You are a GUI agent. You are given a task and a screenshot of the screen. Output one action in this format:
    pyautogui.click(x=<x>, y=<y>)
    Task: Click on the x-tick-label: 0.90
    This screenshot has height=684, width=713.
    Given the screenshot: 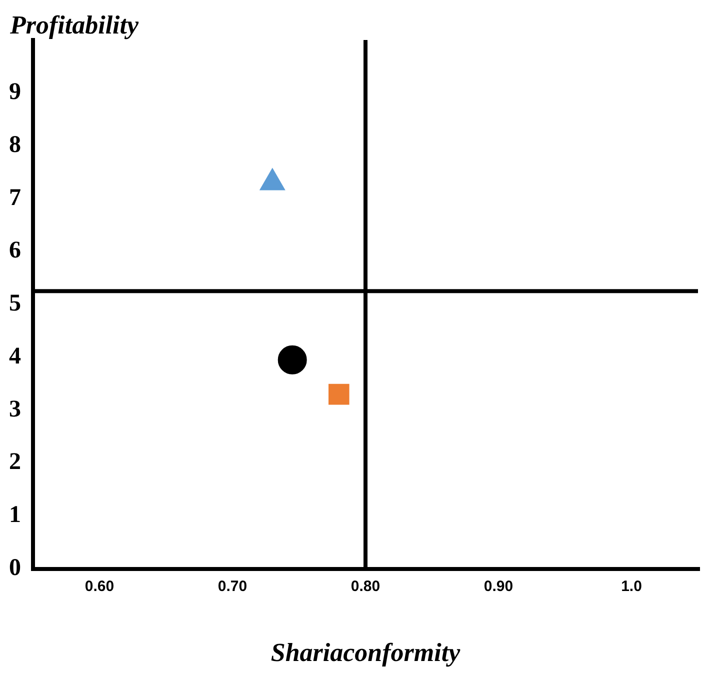 What is the action you would take?
    pyautogui.click(x=499, y=586)
    